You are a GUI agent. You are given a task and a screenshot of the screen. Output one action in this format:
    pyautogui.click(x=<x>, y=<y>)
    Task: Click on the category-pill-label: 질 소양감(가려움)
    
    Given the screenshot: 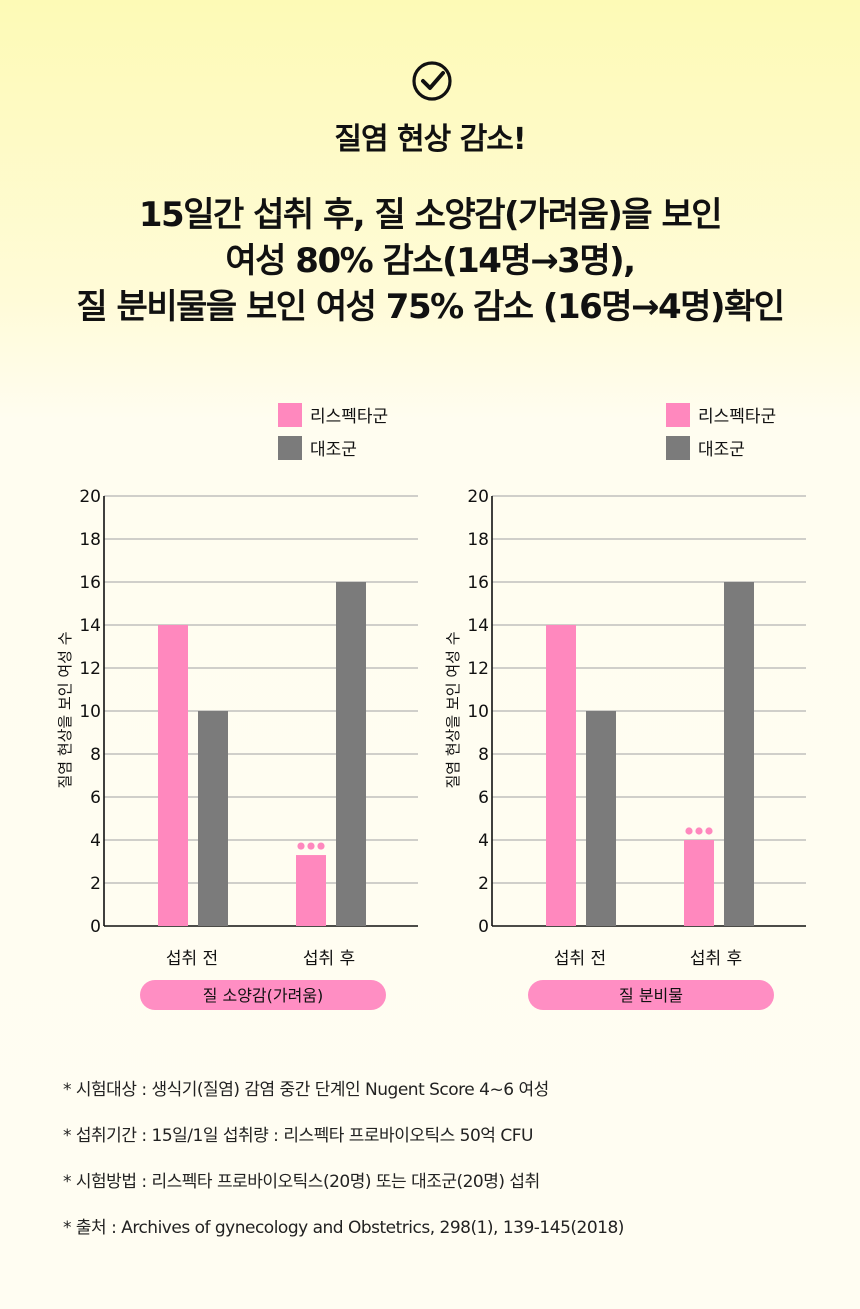 What is the action you would take?
    pyautogui.click(x=263, y=995)
    